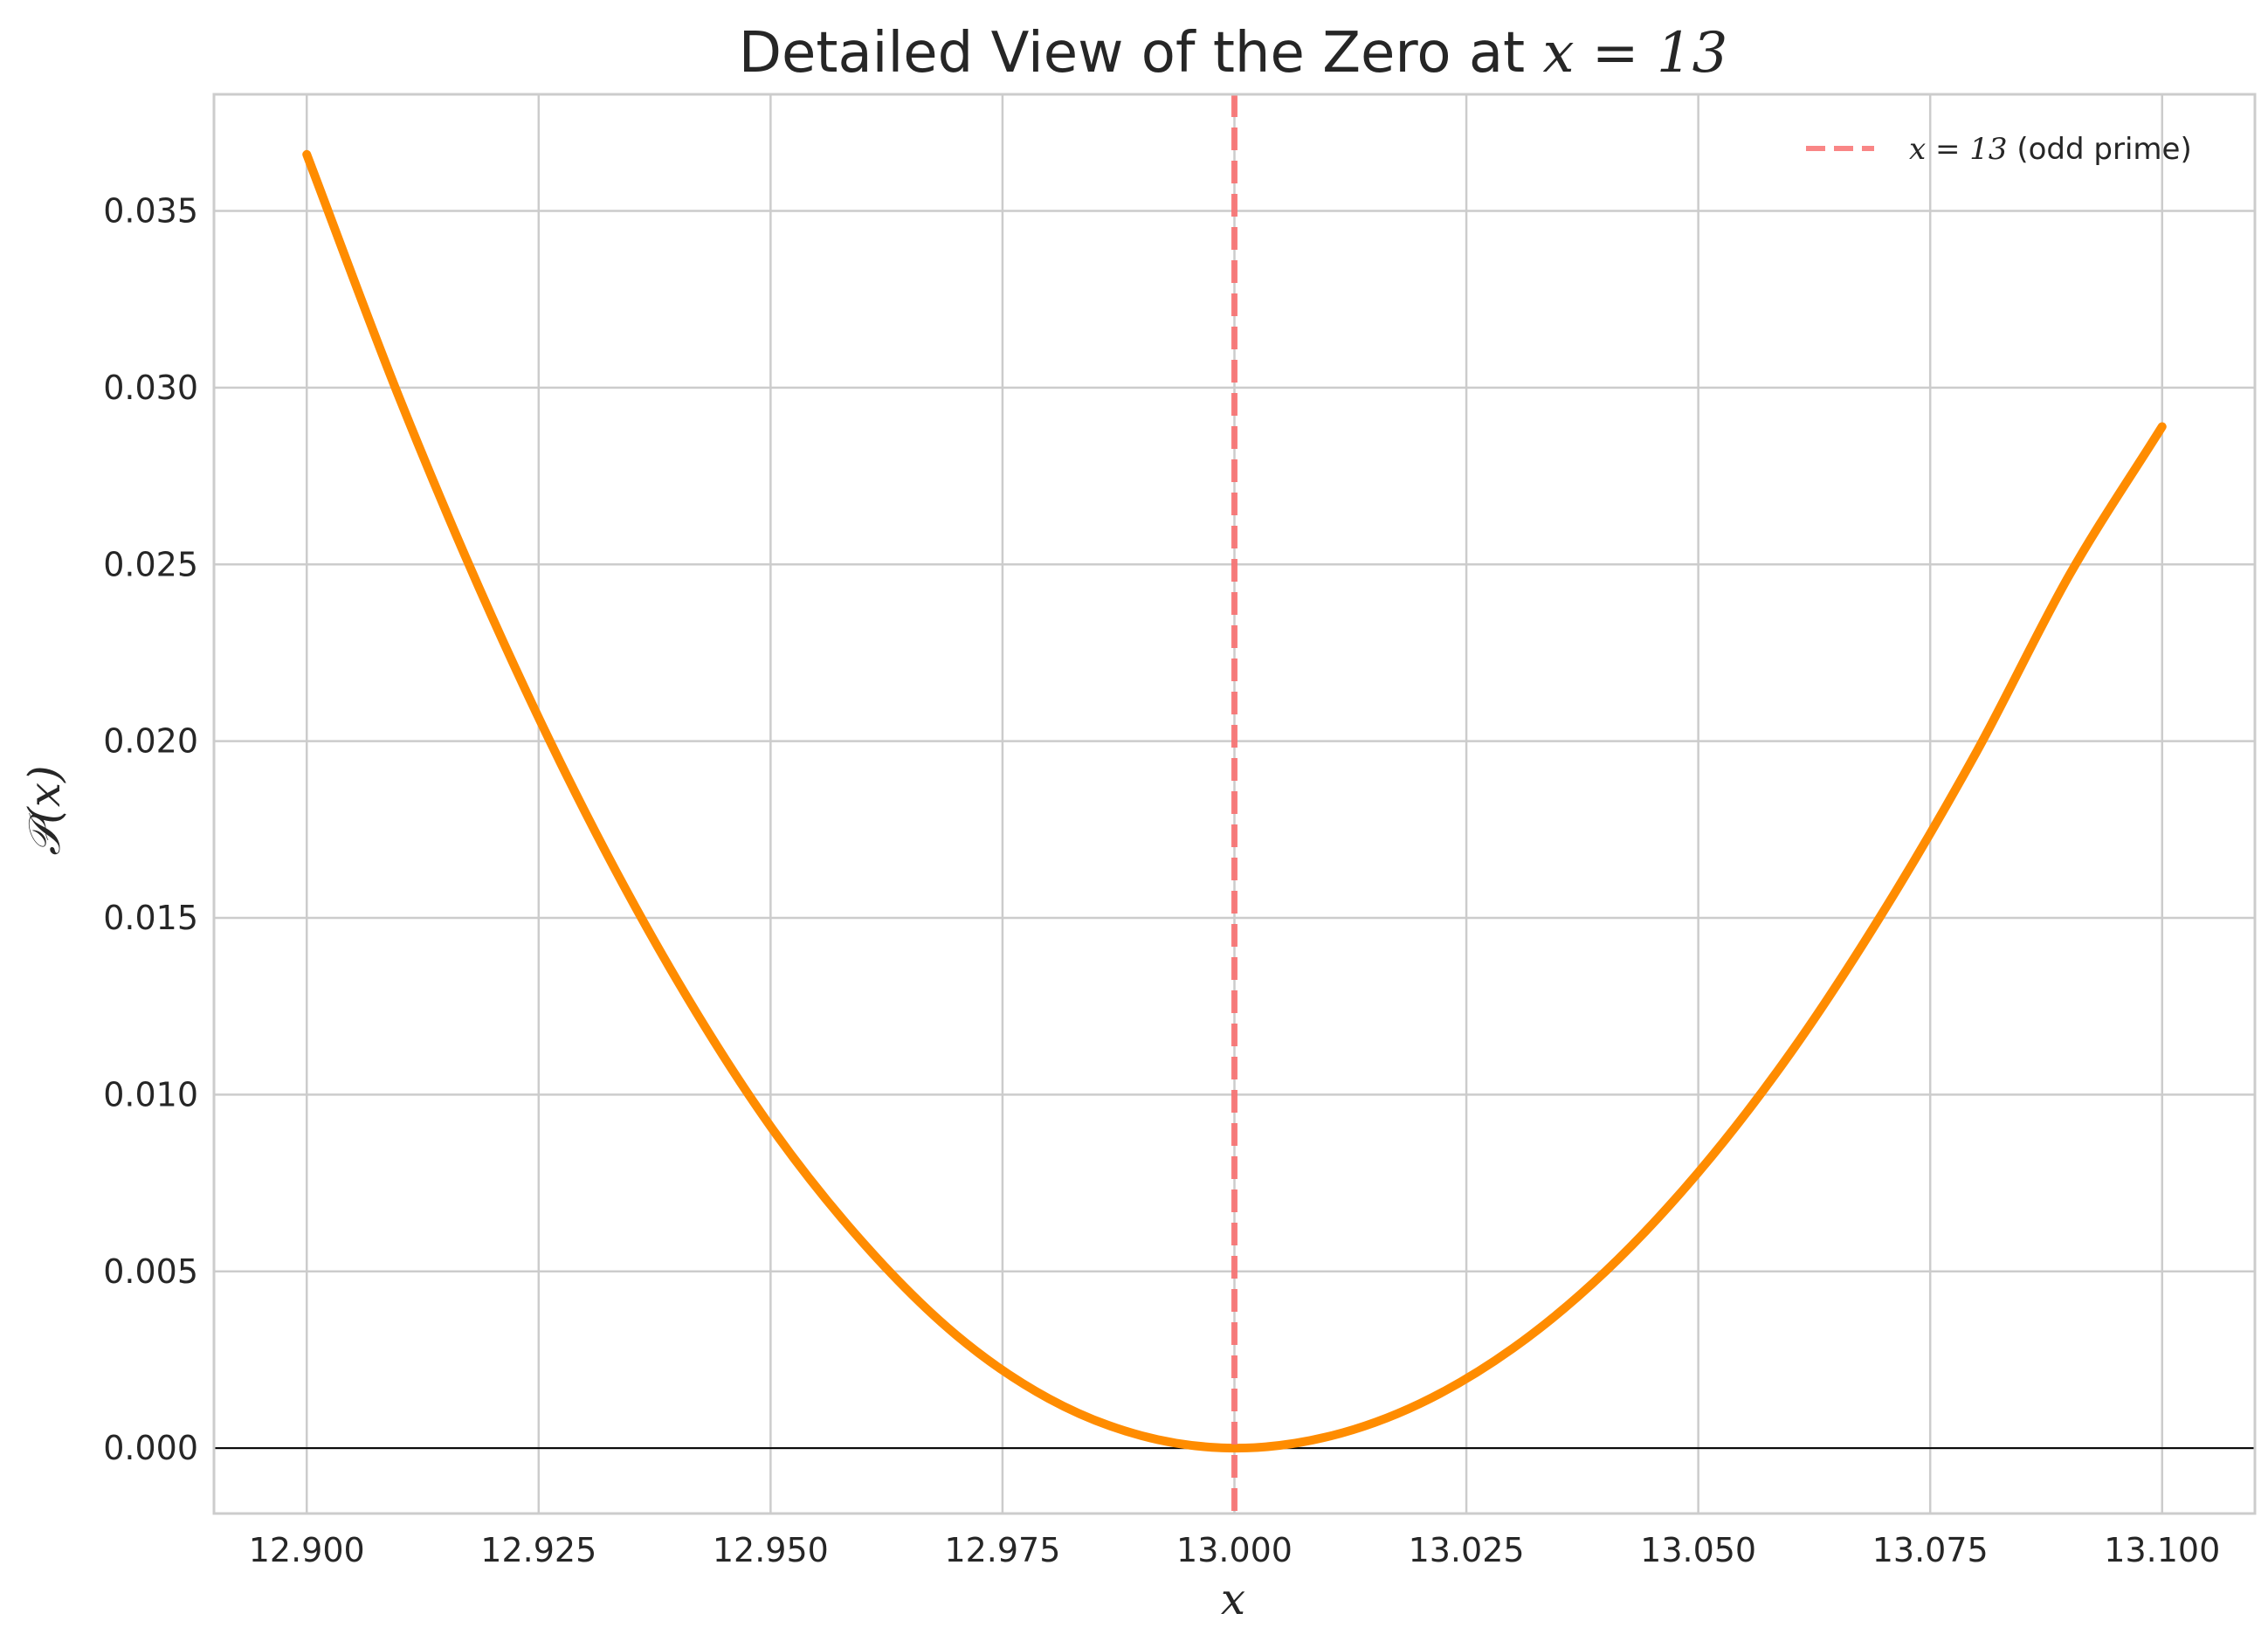  Describe the element at coordinates (150, 1448) in the screenshot. I see `y-tick-label: 0.000` at that location.